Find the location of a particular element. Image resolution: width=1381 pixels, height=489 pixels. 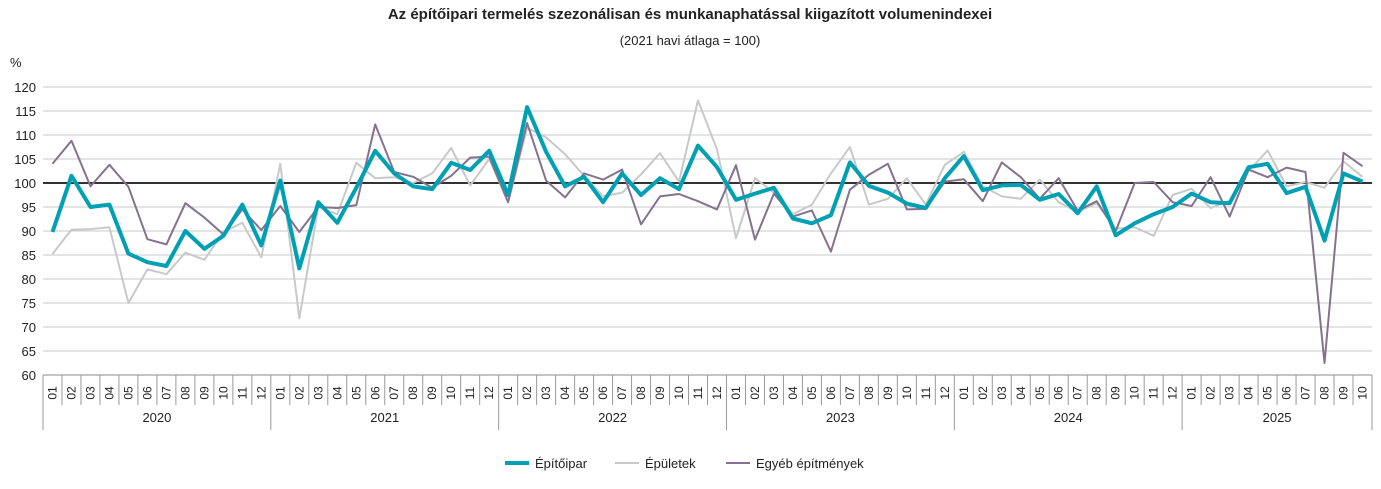

y-tick-label: 70 is located at coordinates (29, 327).